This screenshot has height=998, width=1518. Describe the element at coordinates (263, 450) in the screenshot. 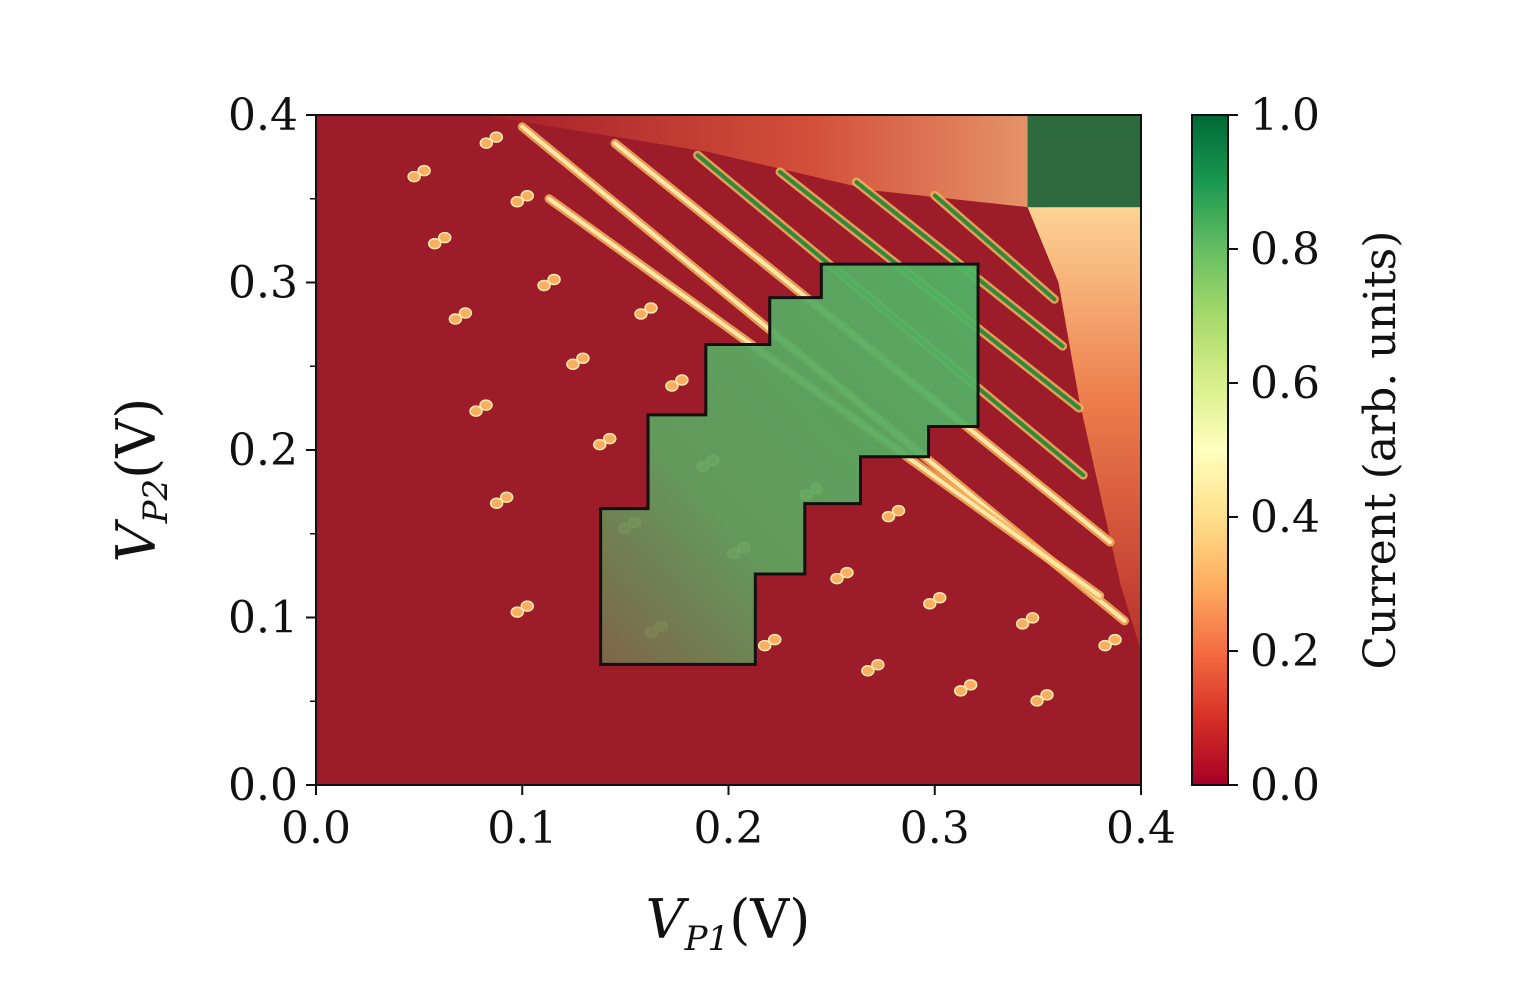

I see `y-tick-label: 0.2` at that location.